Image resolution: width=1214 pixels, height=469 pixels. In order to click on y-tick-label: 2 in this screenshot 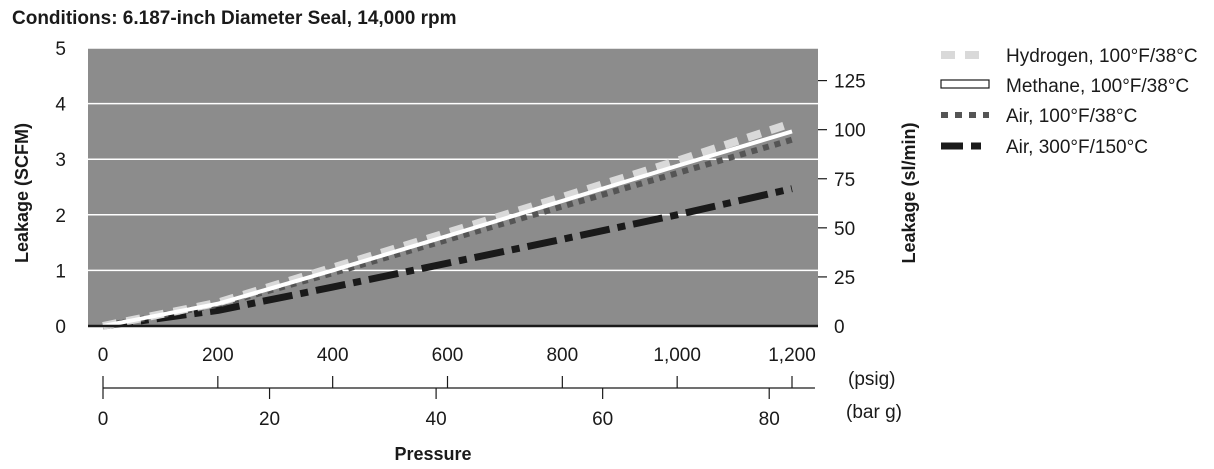, I will do `click(60, 216)`.